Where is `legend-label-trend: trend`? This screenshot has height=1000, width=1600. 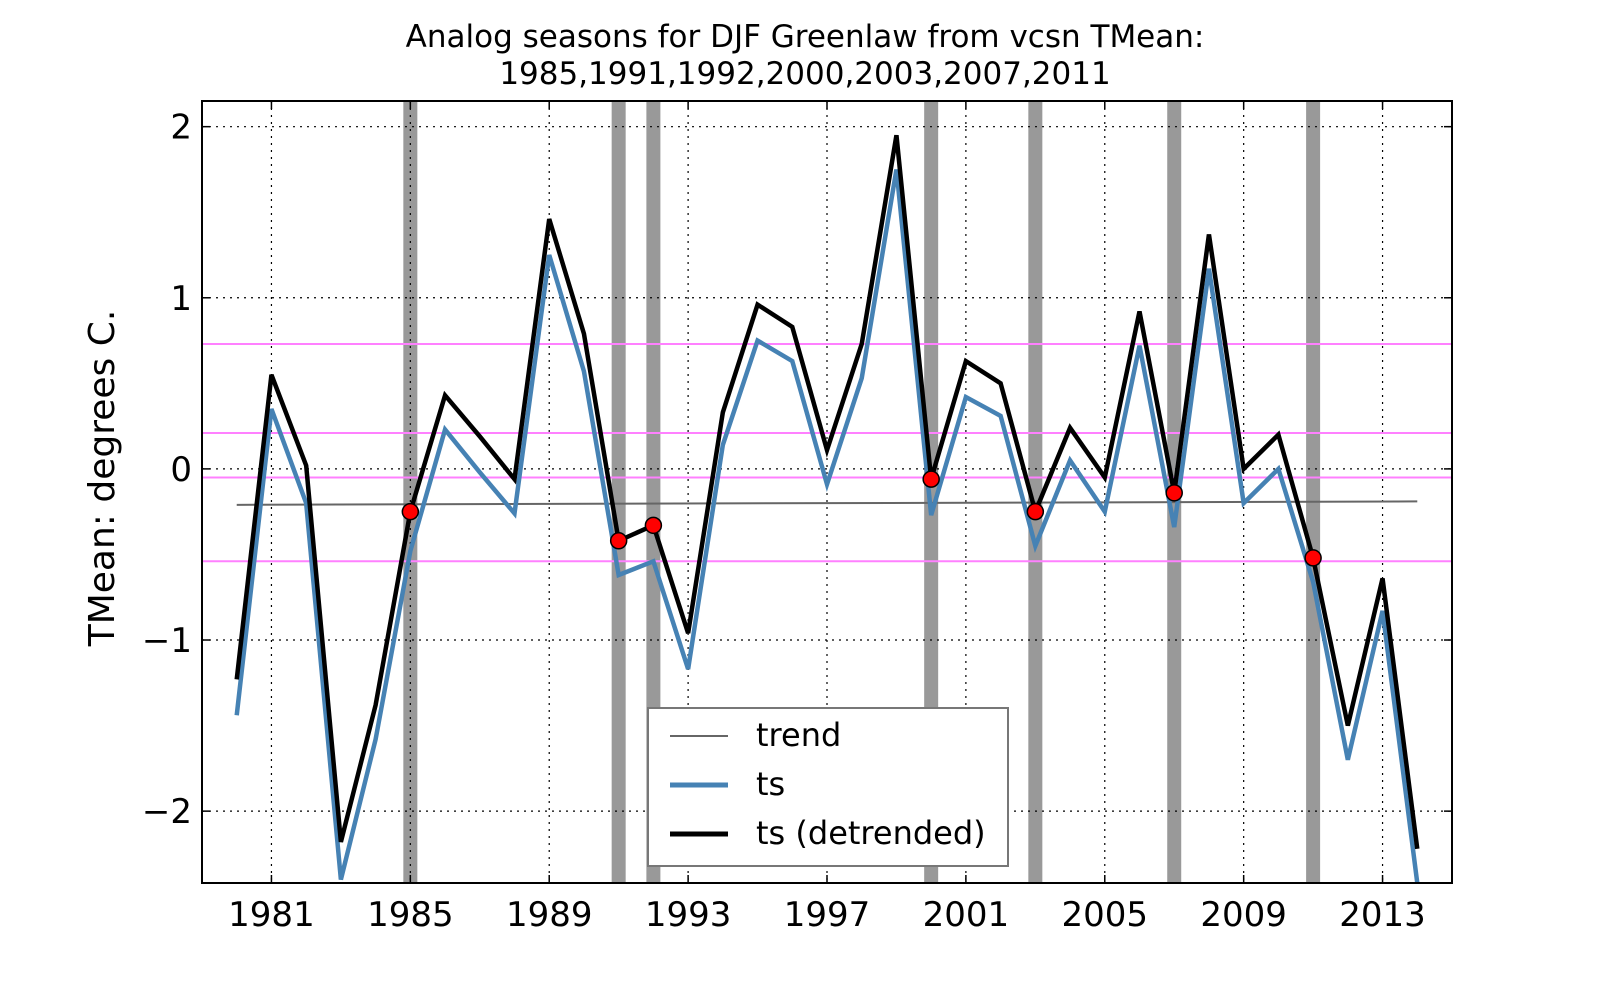 legend-label-trend: trend is located at coordinates (798, 735).